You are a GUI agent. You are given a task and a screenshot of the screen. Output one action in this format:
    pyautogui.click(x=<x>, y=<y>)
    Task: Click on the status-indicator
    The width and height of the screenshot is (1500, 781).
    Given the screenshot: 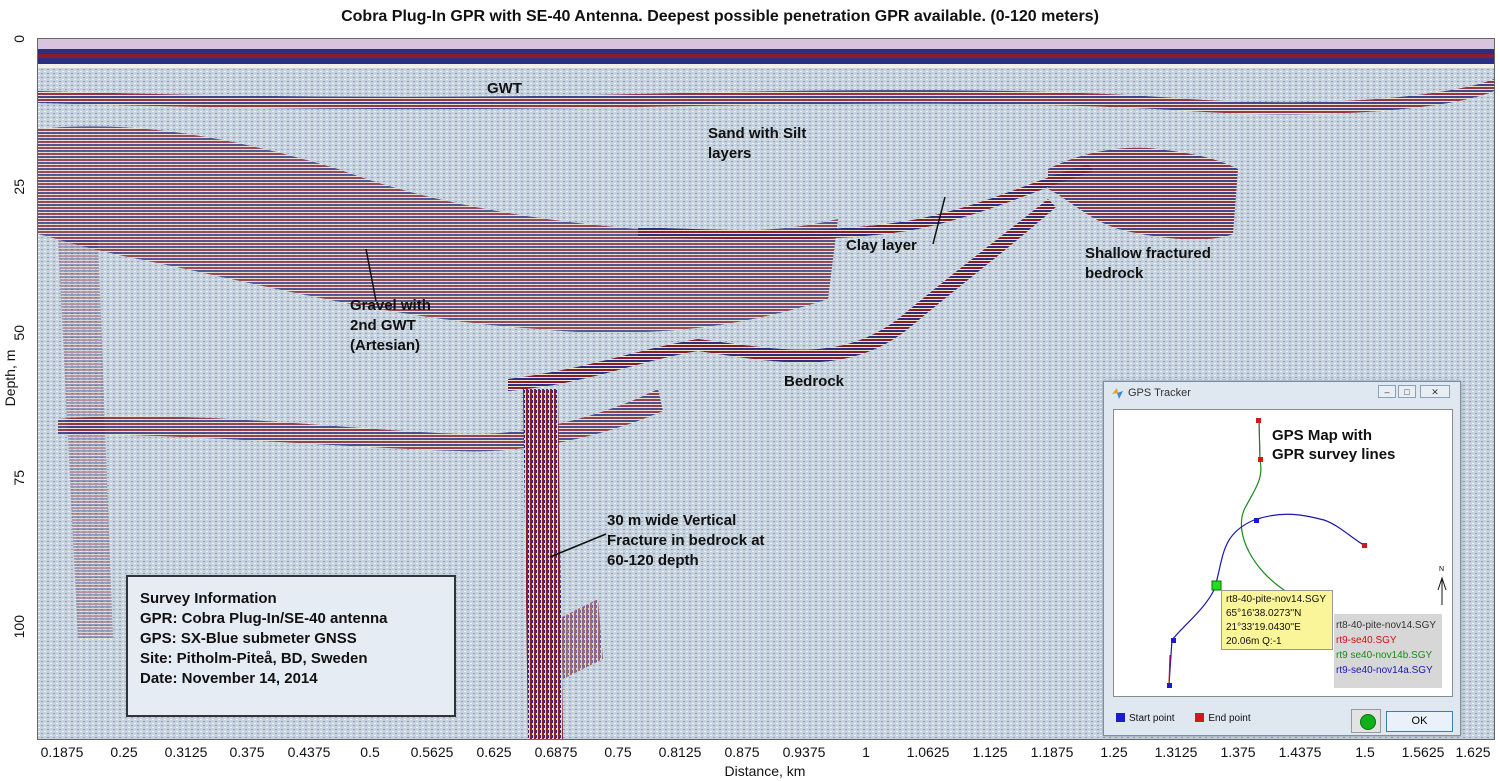 What is the action you would take?
    pyautogui.click(x=1366, y=721)
    